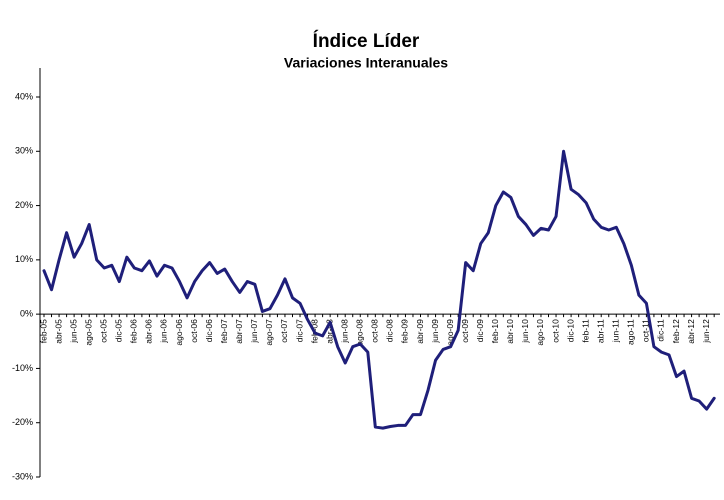  I want to click on x-tick-label: abr-07, so click(239, 331).